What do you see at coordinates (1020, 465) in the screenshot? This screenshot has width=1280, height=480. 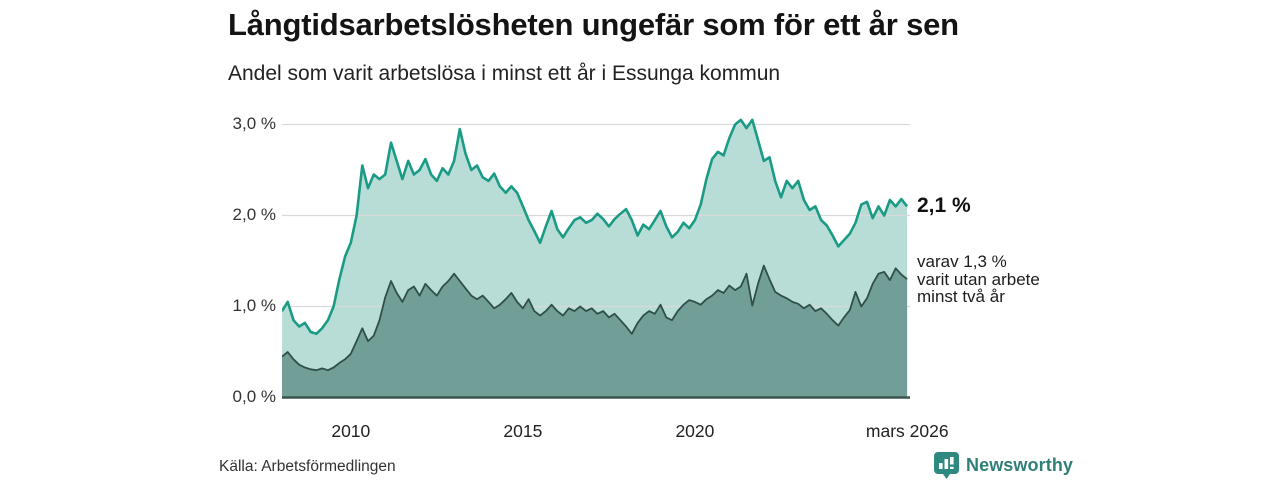 I see `brand-name: Newsworthy` at bounding box center [1020, 465].